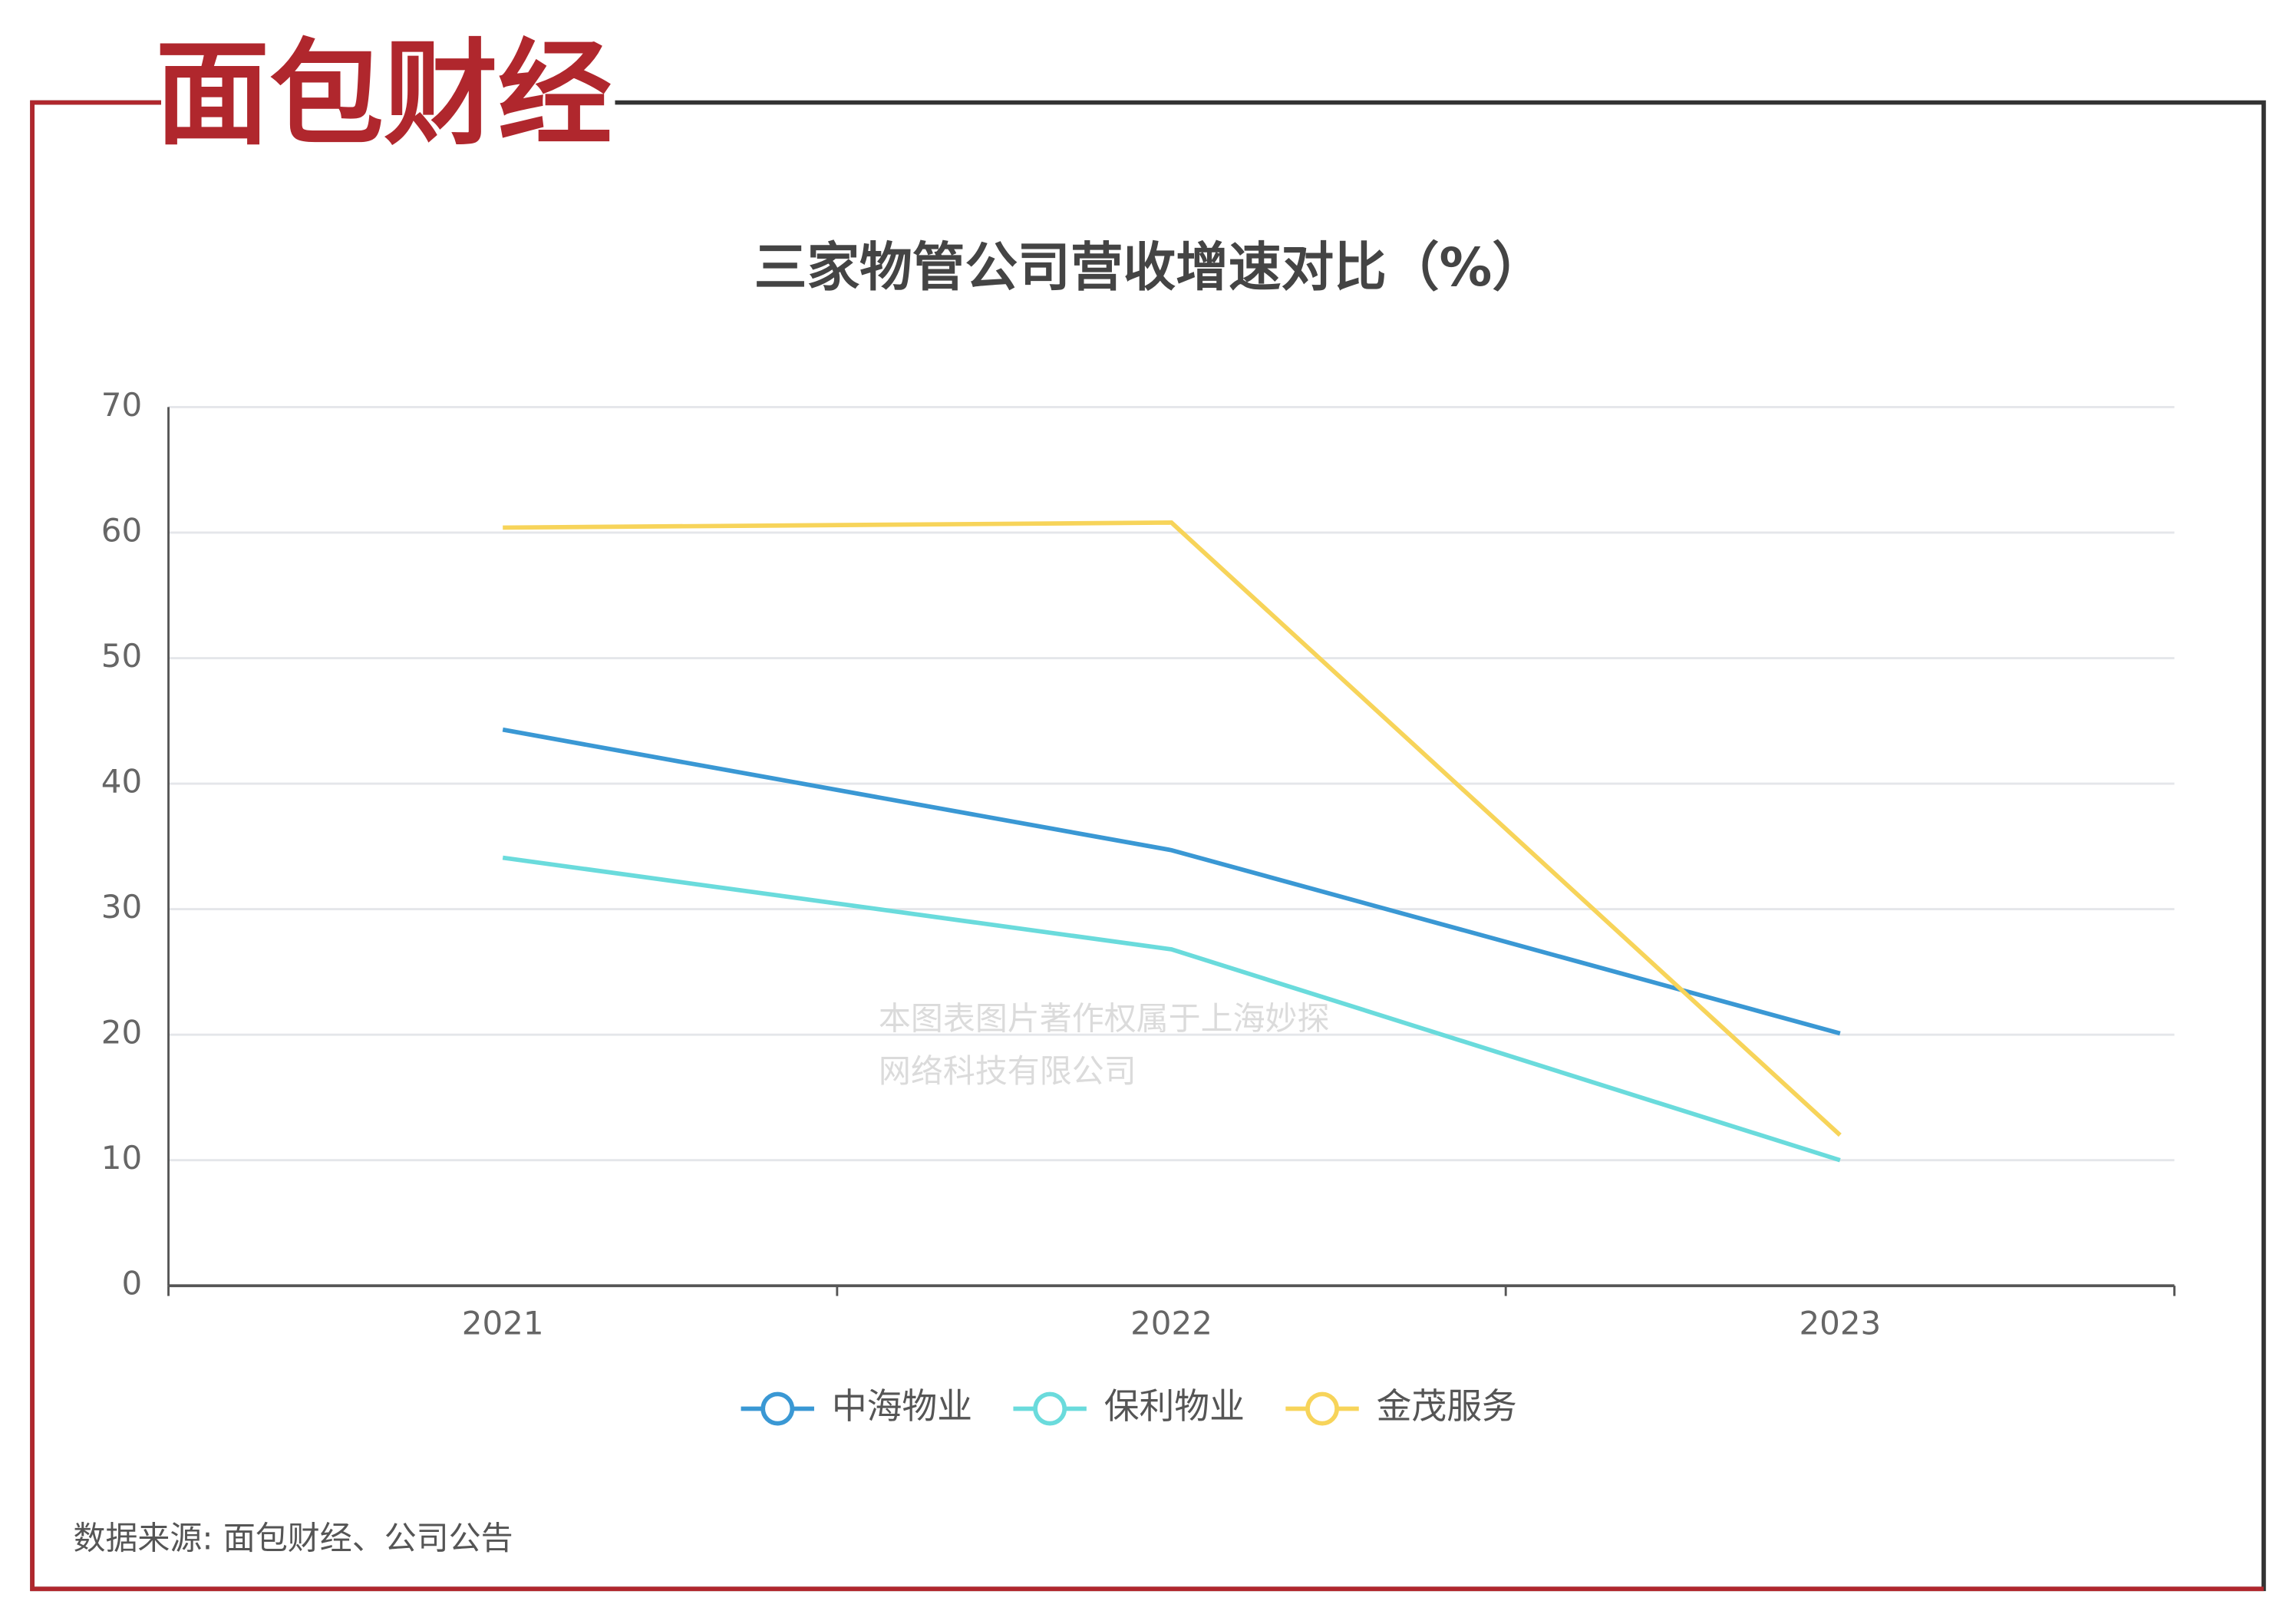 This screenshot has height=1624, width=2296. Describe the element at coordinates (1840, 1323) in the screenshot. I see `x-tick-label: 2023` at that location.